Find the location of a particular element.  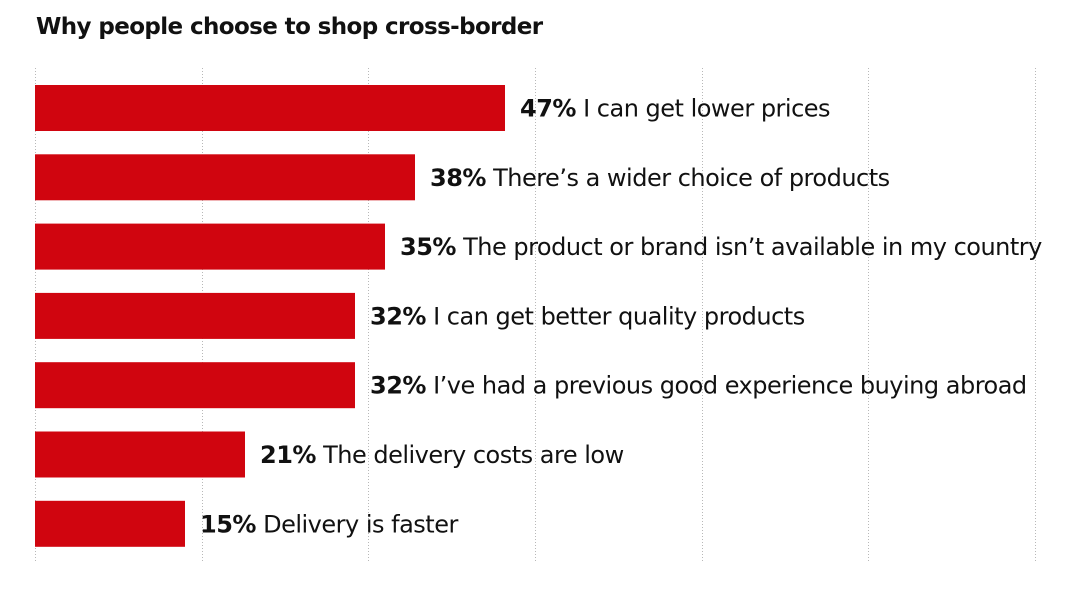

bar-label-6: 21% The delivery costs are low is located at coordinates (442, 455).